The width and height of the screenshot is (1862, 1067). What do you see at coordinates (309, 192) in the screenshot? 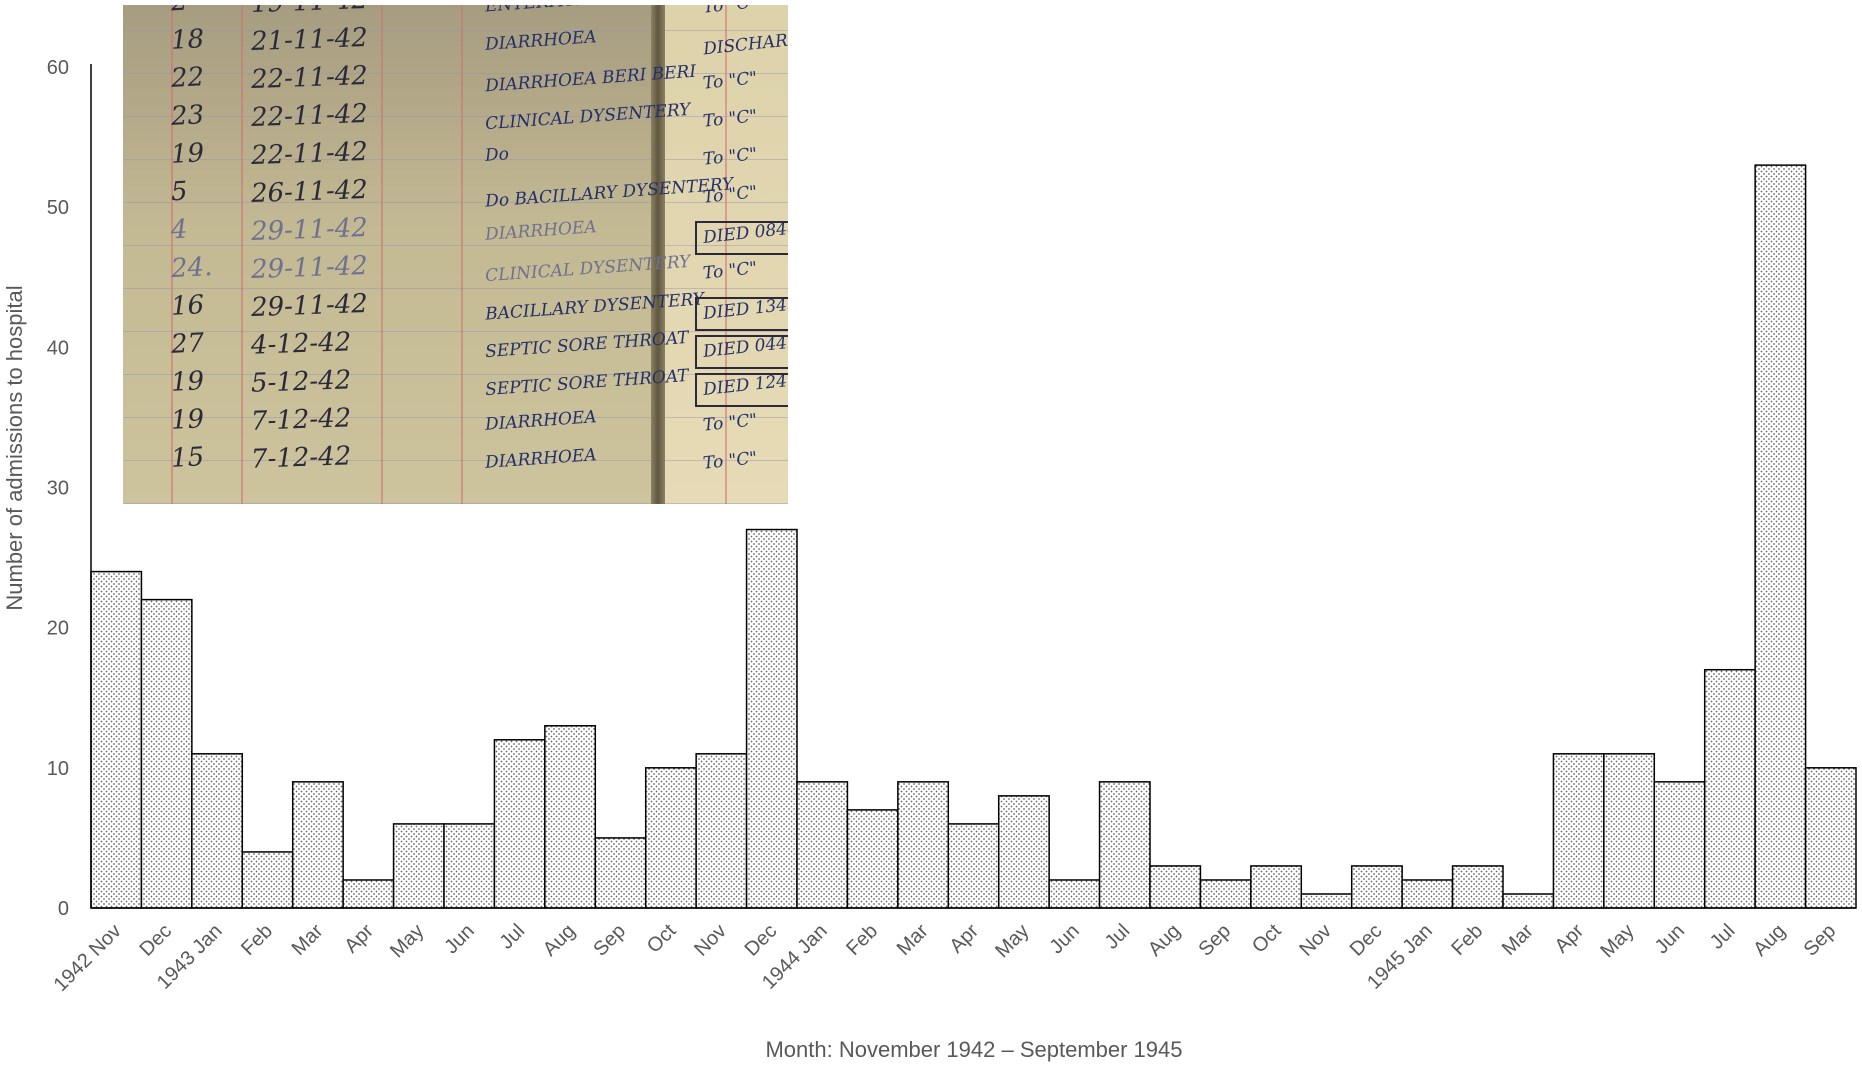
I see `ledger-ink-text: 26-11-42` at bounding box center [309, 192].